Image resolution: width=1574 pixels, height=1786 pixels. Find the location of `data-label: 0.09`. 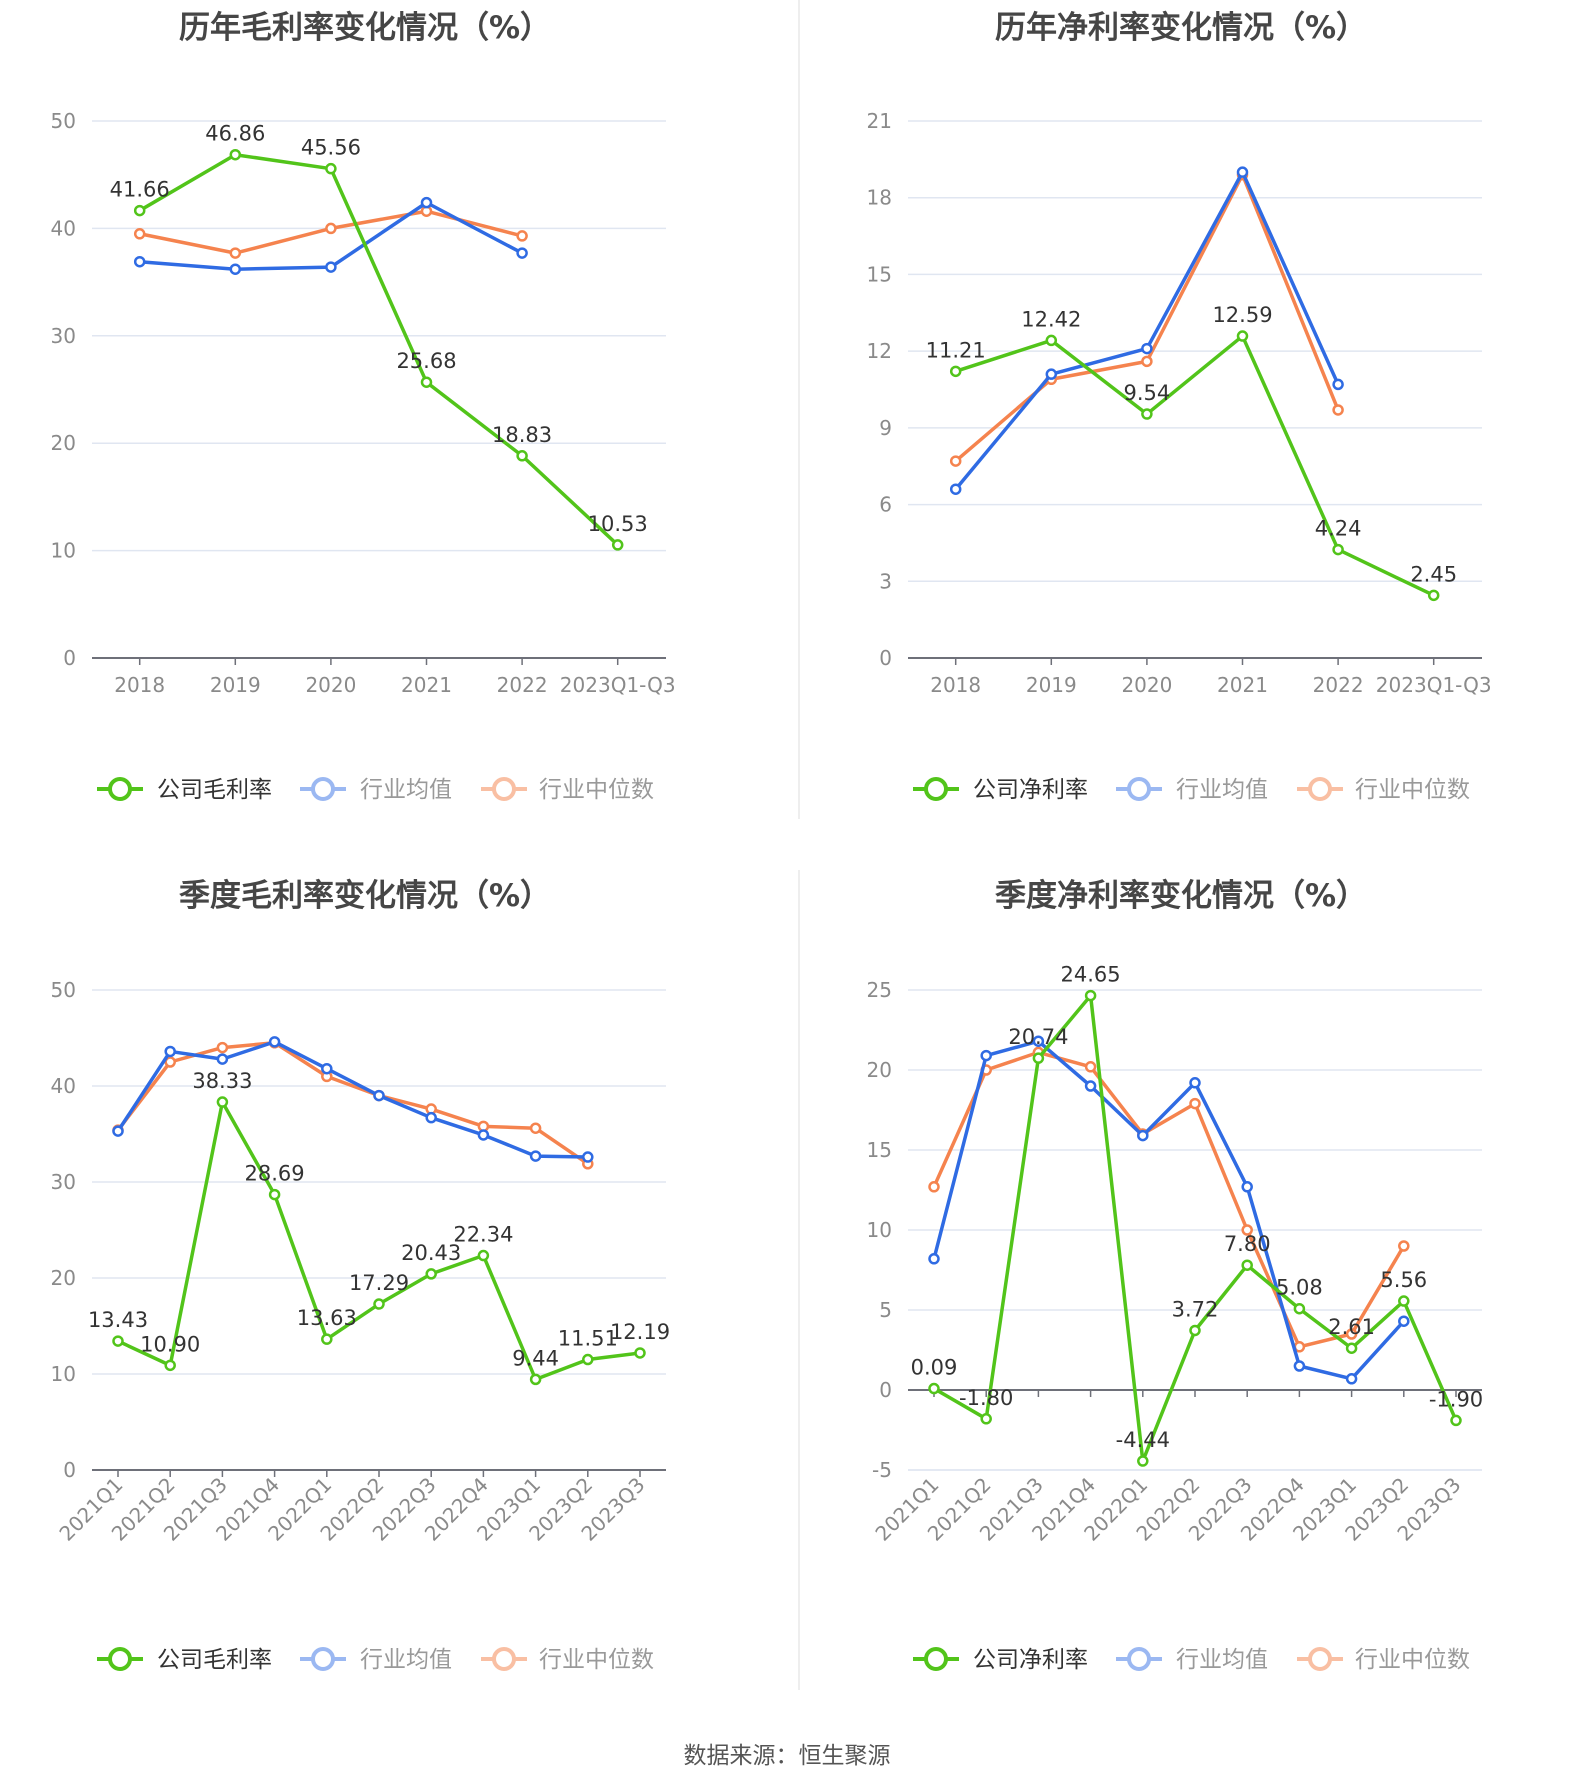

data-label: 0.09 is located at coordinates (934, 1368).